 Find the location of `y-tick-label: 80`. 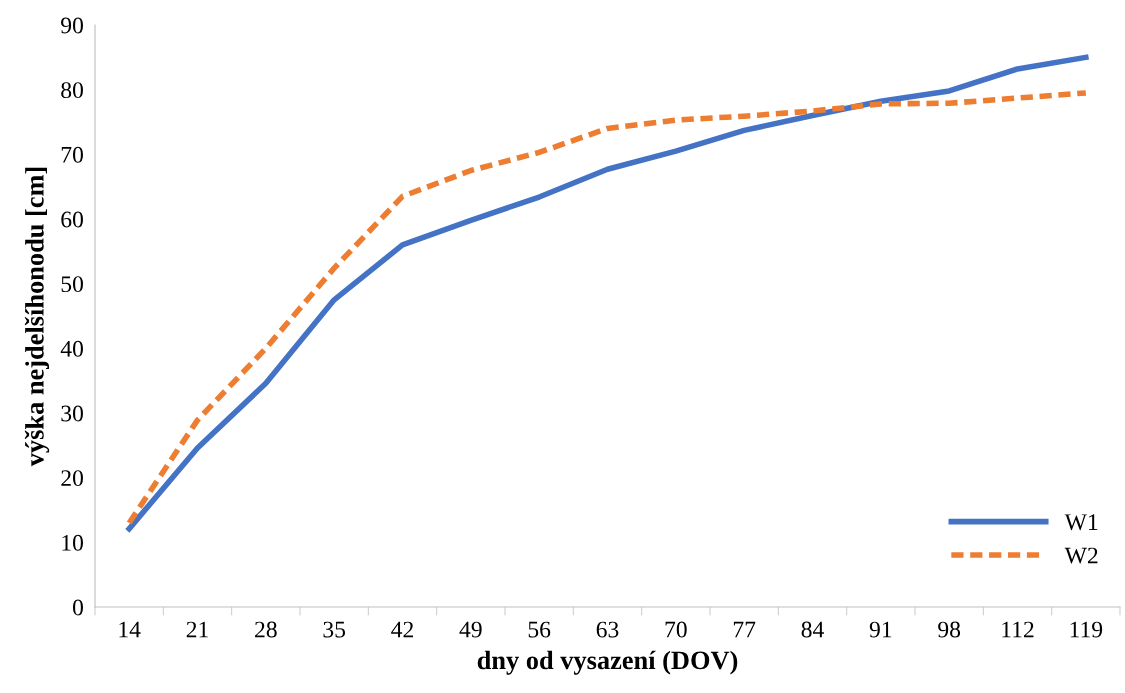

y-tick-label: 80 is located at coordinates (72, 90).